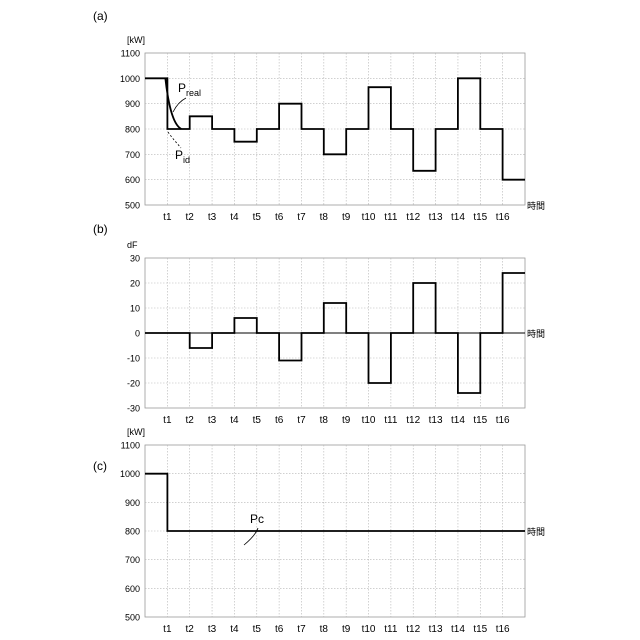  I want to click on pid-label: Pid, so click(182, 156).